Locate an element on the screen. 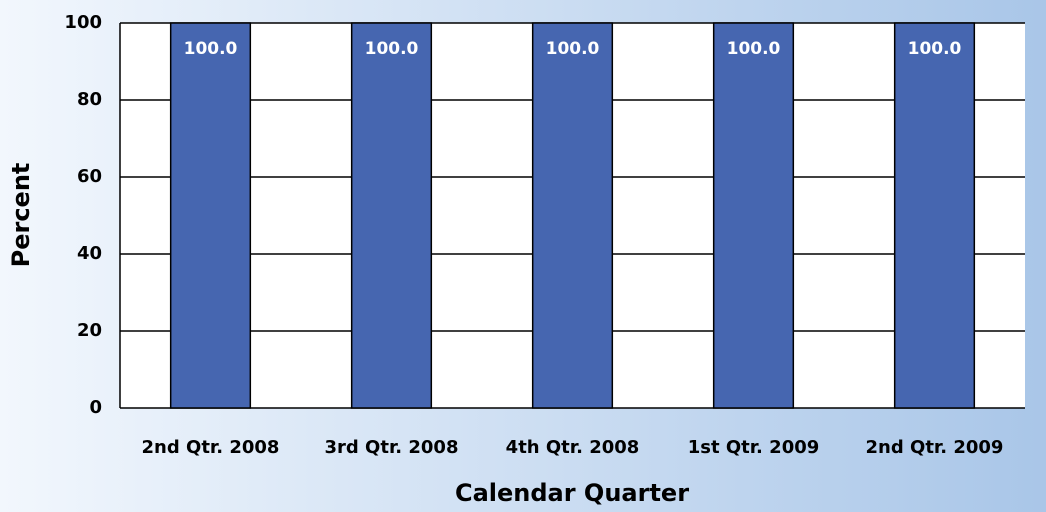 The image size is (1046, 512). x-axis-title: Calendar Quarter is located at coordinates (572, 493).